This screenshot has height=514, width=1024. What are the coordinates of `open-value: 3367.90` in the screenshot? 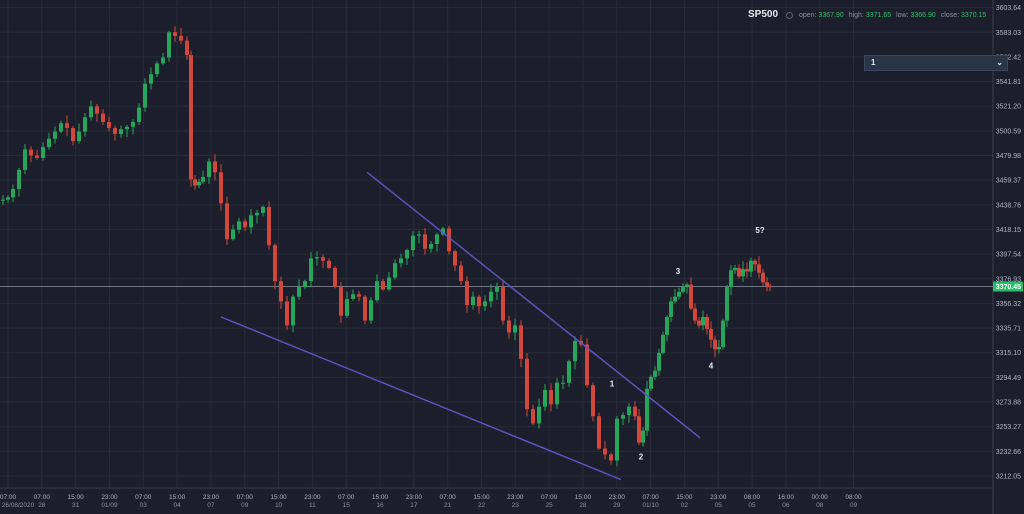 It's located at (831, 15).